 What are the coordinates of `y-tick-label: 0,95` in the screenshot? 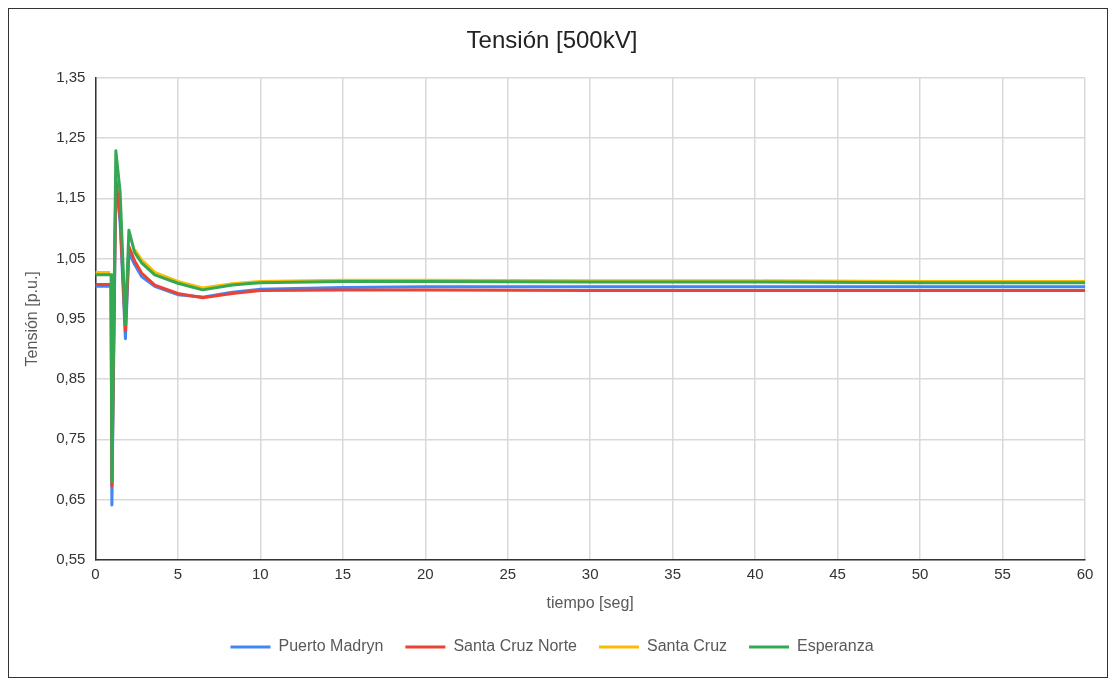 It's located at (71, 317).